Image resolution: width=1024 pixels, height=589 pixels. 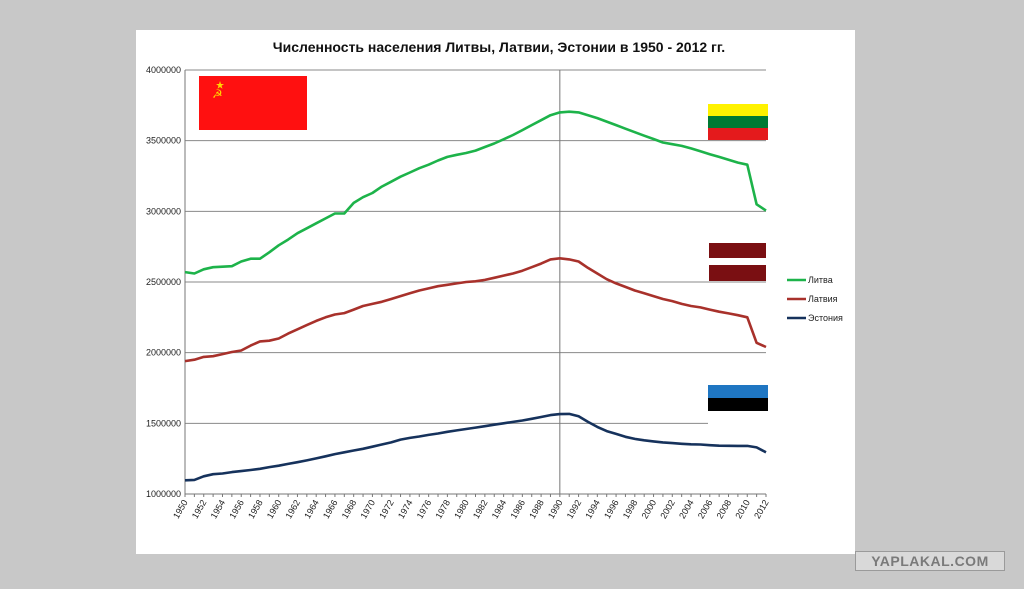 I want to click on x-tick-label: 1998, so click(x=630, y=509).